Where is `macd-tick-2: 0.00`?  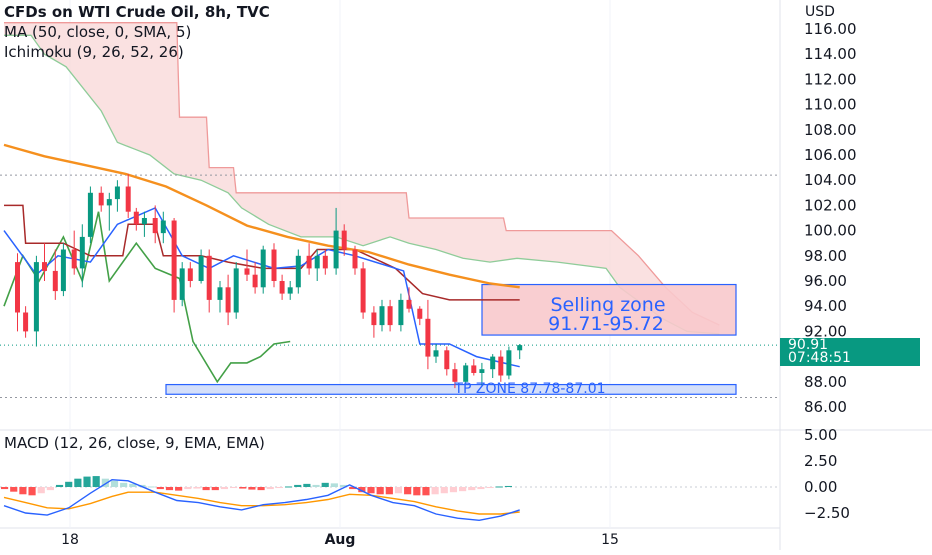
macd-tick-2: 0.00 is located at coordinates (820, 487).